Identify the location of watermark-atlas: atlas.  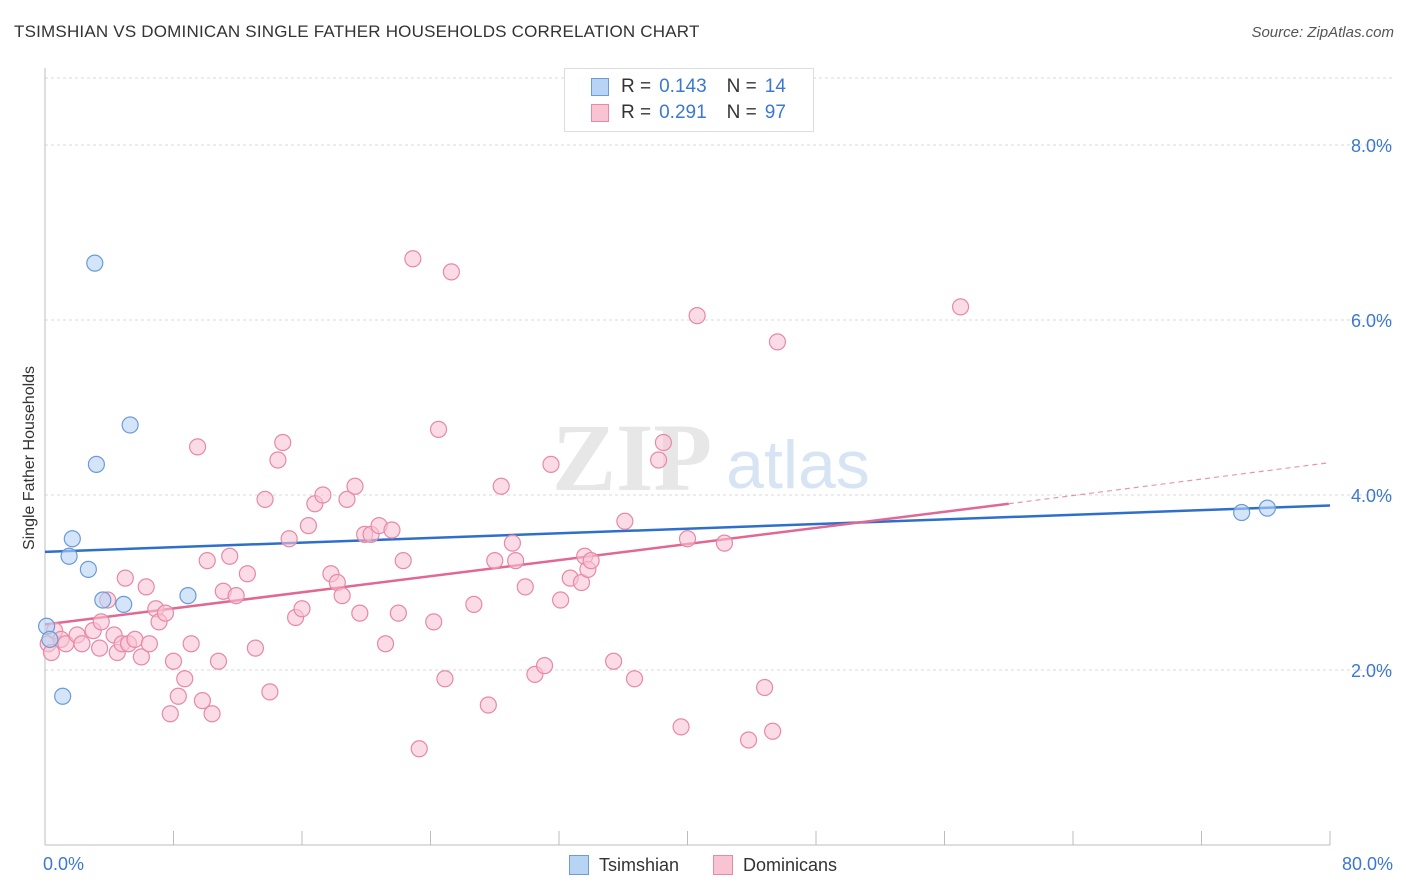
(798, 465).